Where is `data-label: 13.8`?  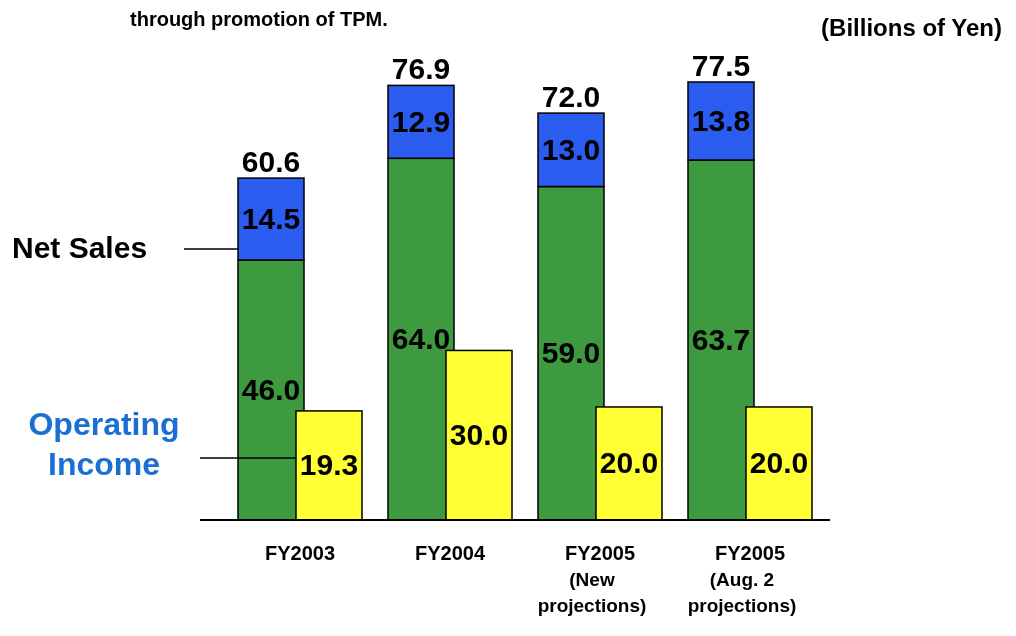
data-label: 13.8 is located at coordinates (721, 120).